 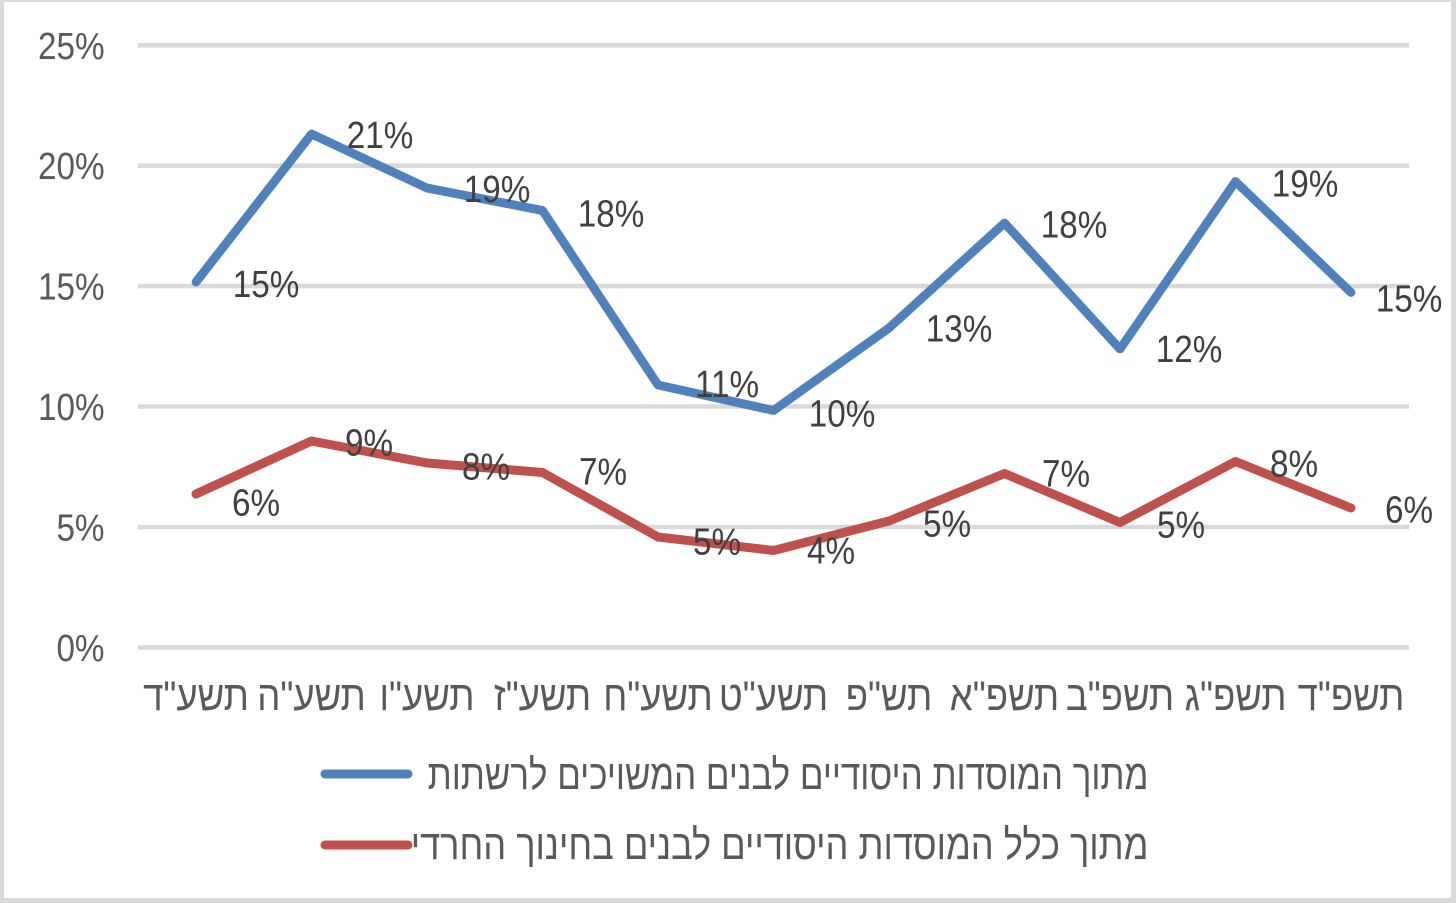 I want to click on svg-text: 13%, so click(x=959, y=328).